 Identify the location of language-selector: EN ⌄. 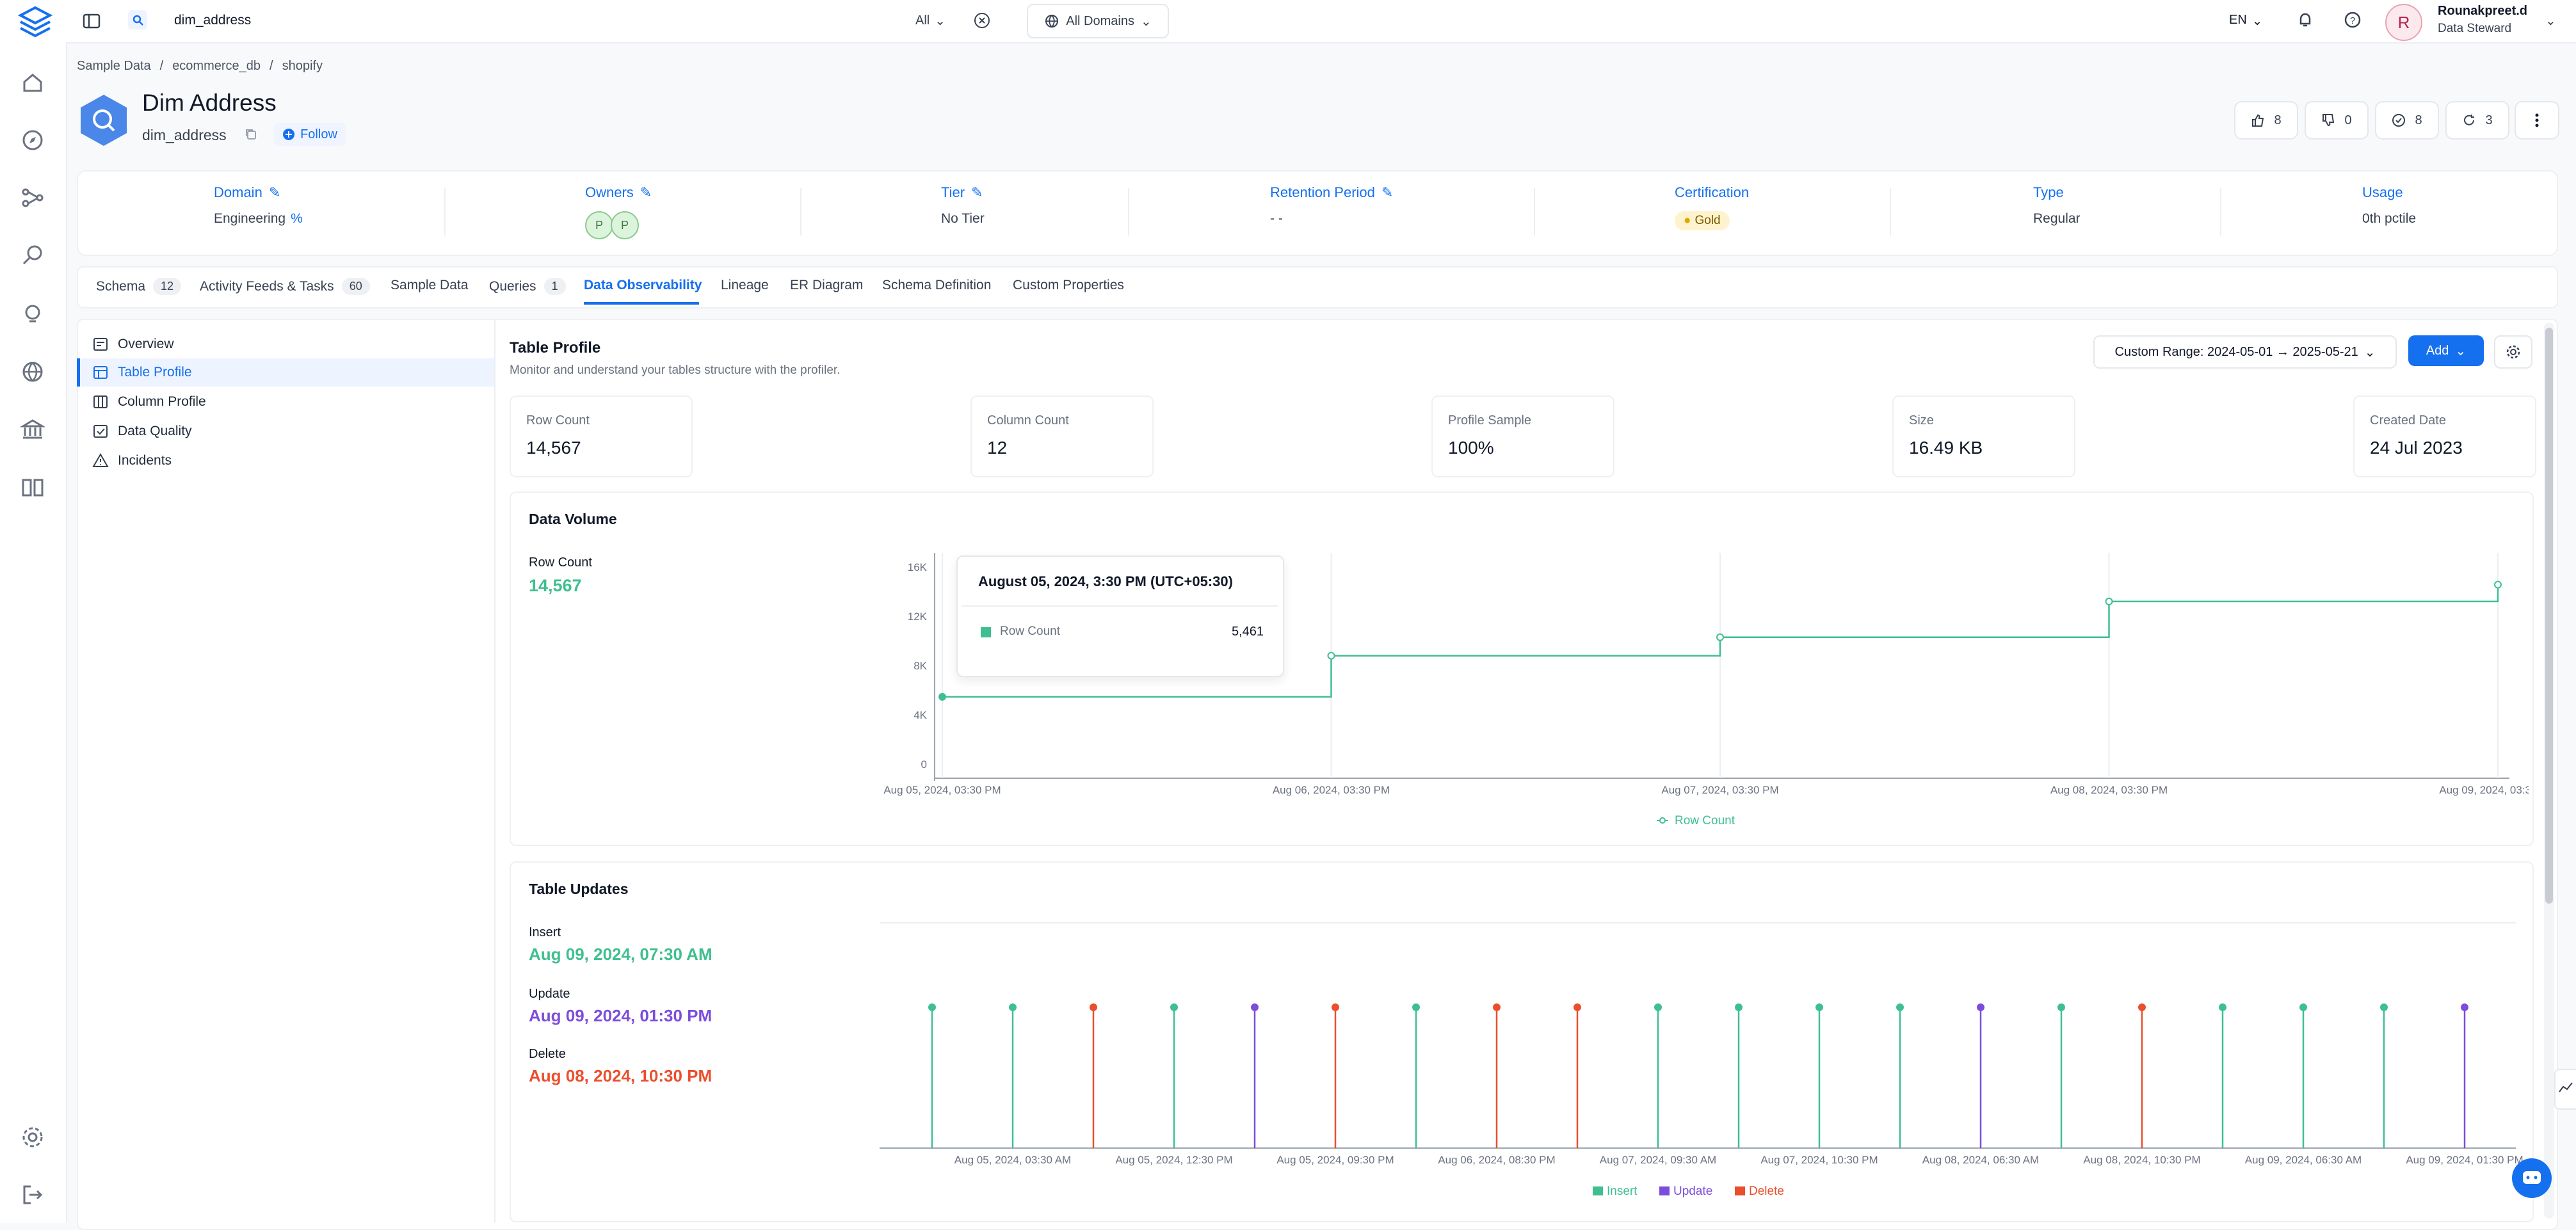
(2246, 21).